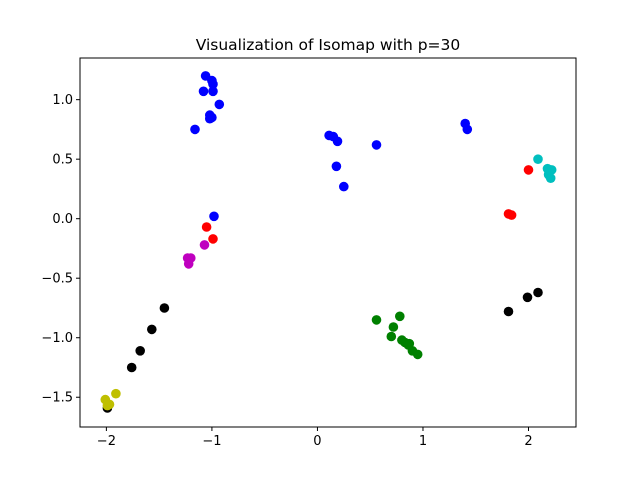 Image resolution: width=640 pixels, height=485 pixels. Describe the element at coordinates (62, 160) in the screenshot. I see `y-tick-label: 0.5` at that location.